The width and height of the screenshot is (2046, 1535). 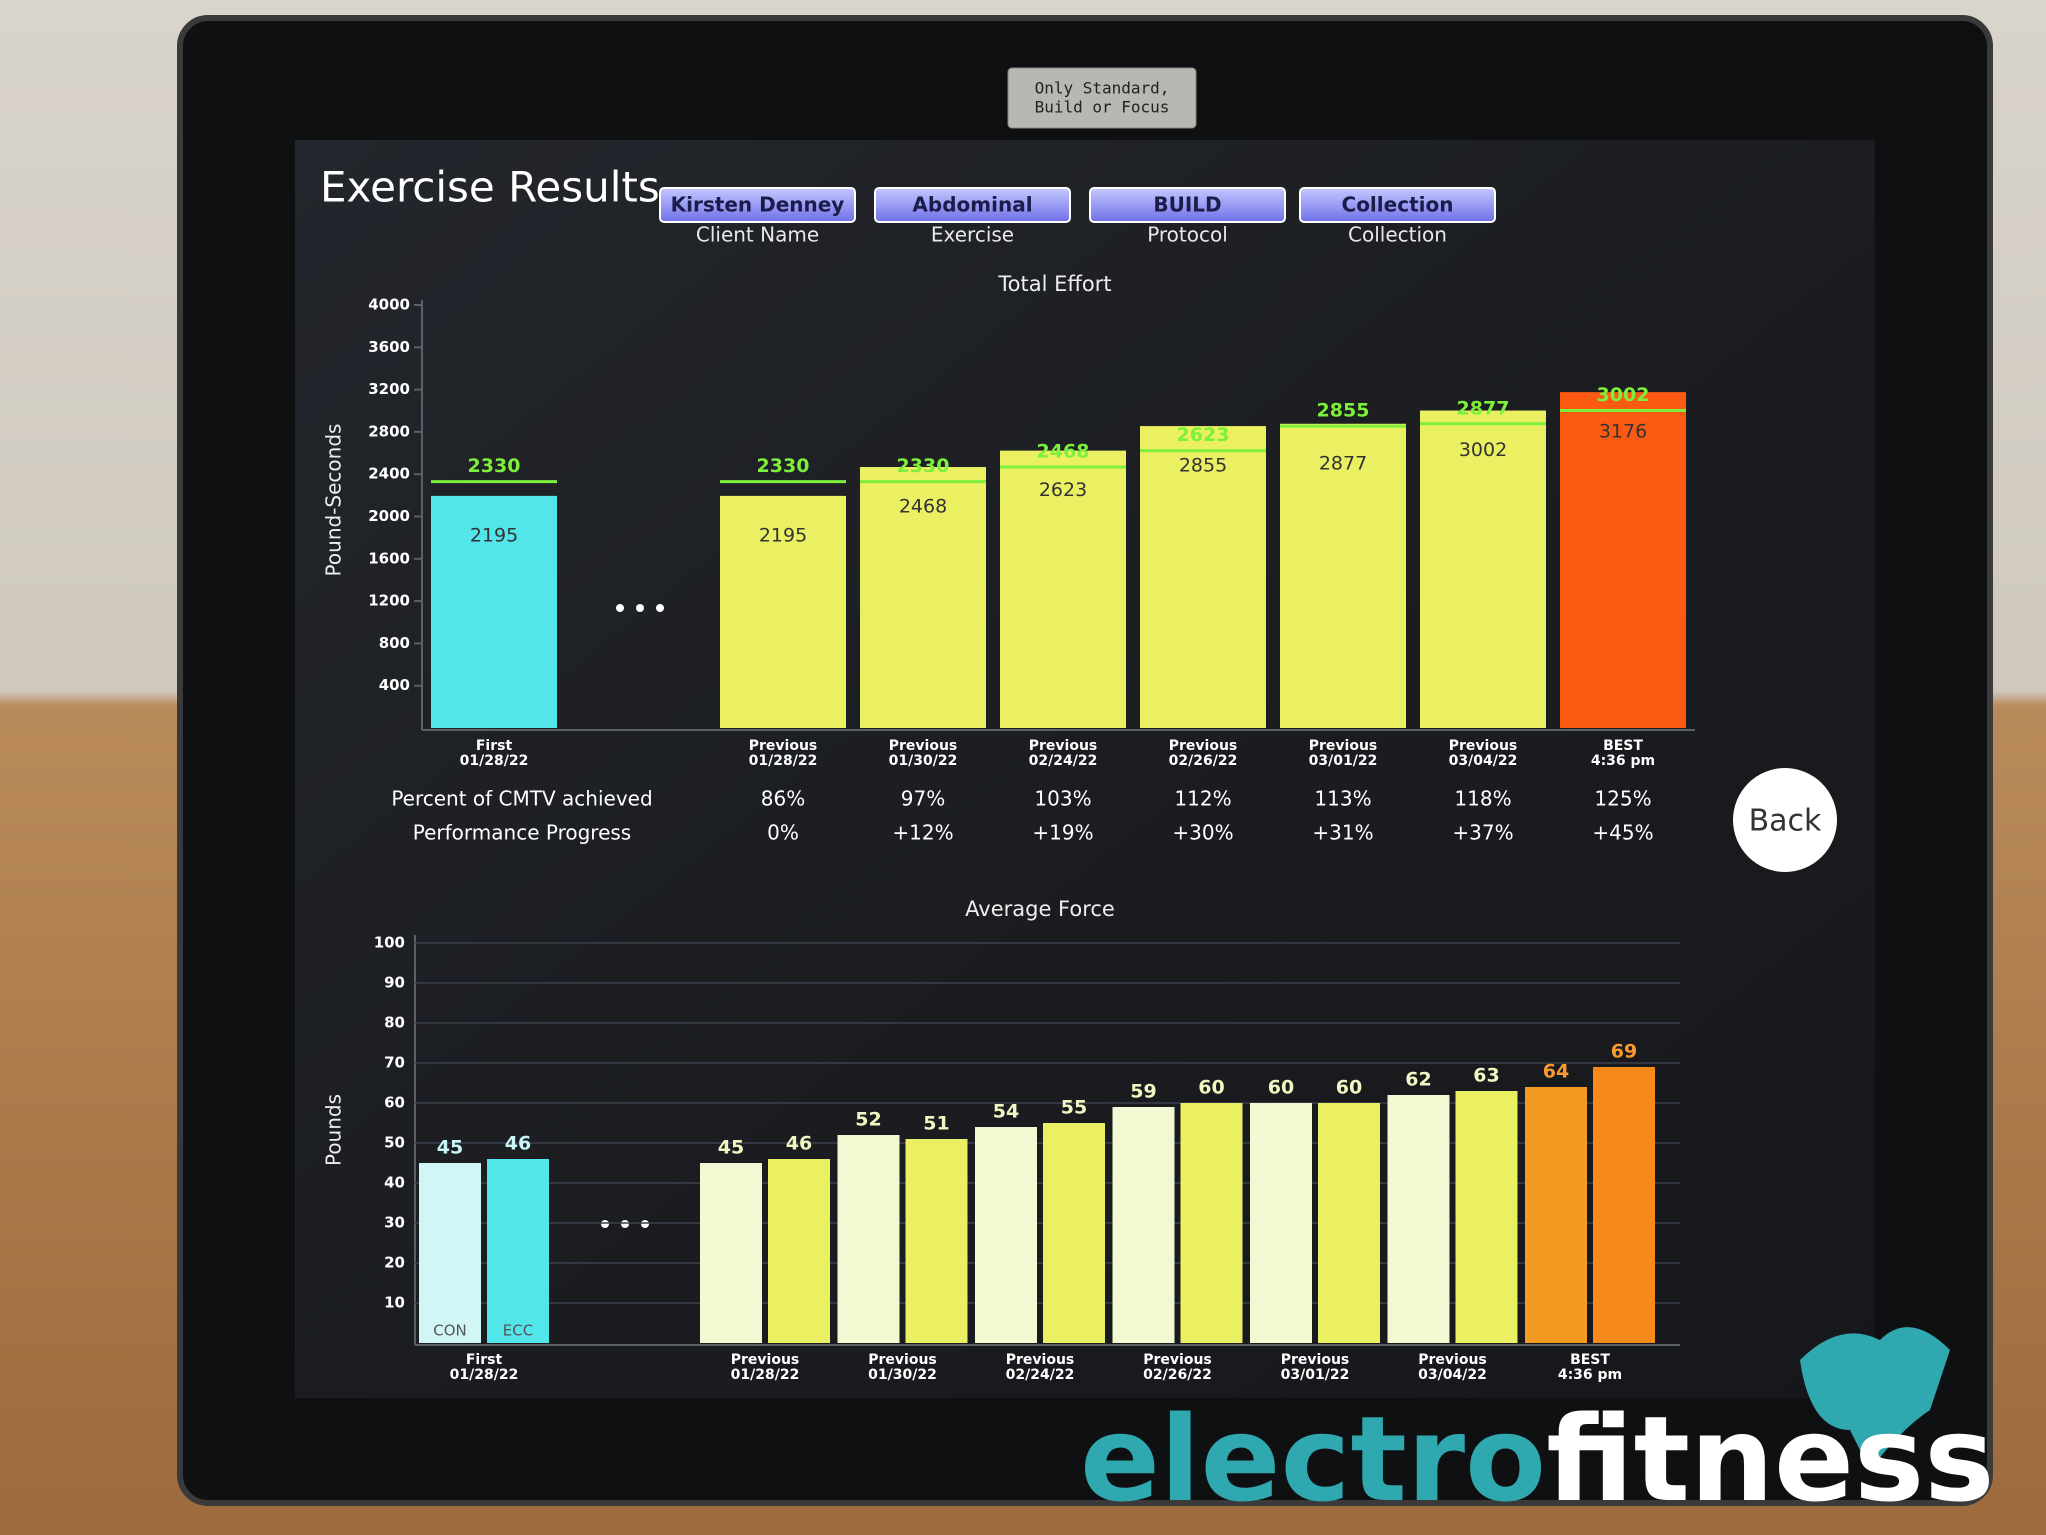 I want to click on y-tick-label: 50, so click(x=394, y=1143).